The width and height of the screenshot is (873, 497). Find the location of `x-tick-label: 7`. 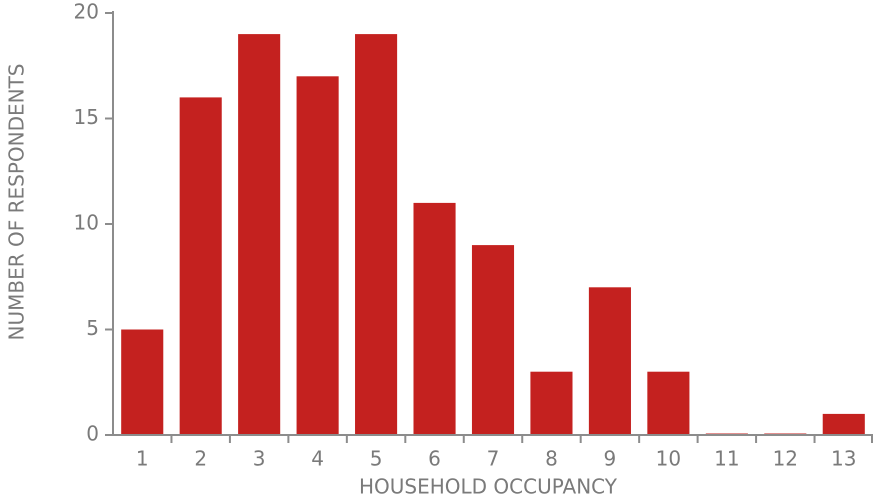

x-tick-label: 7 is located at coordinates (493, 459).